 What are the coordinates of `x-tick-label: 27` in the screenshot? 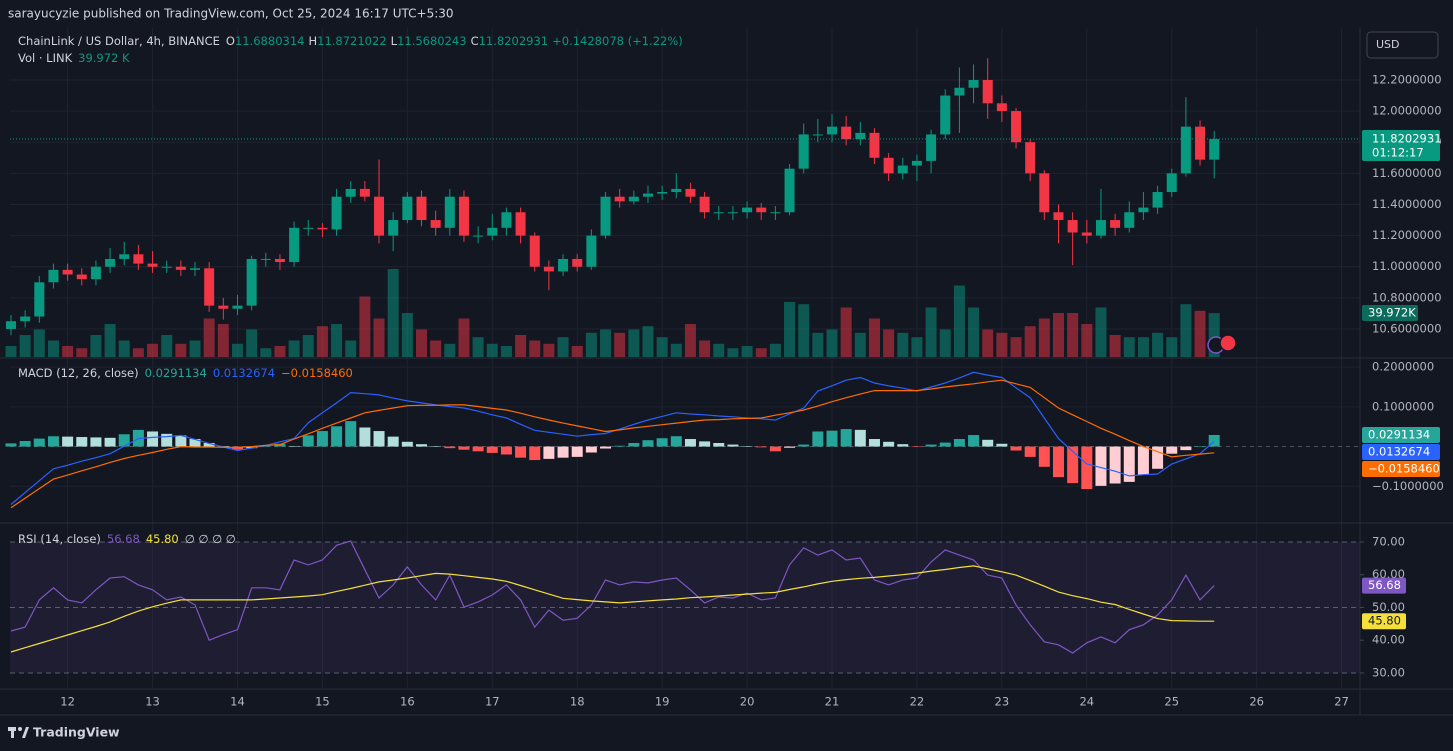 It's located at (1341, 702).